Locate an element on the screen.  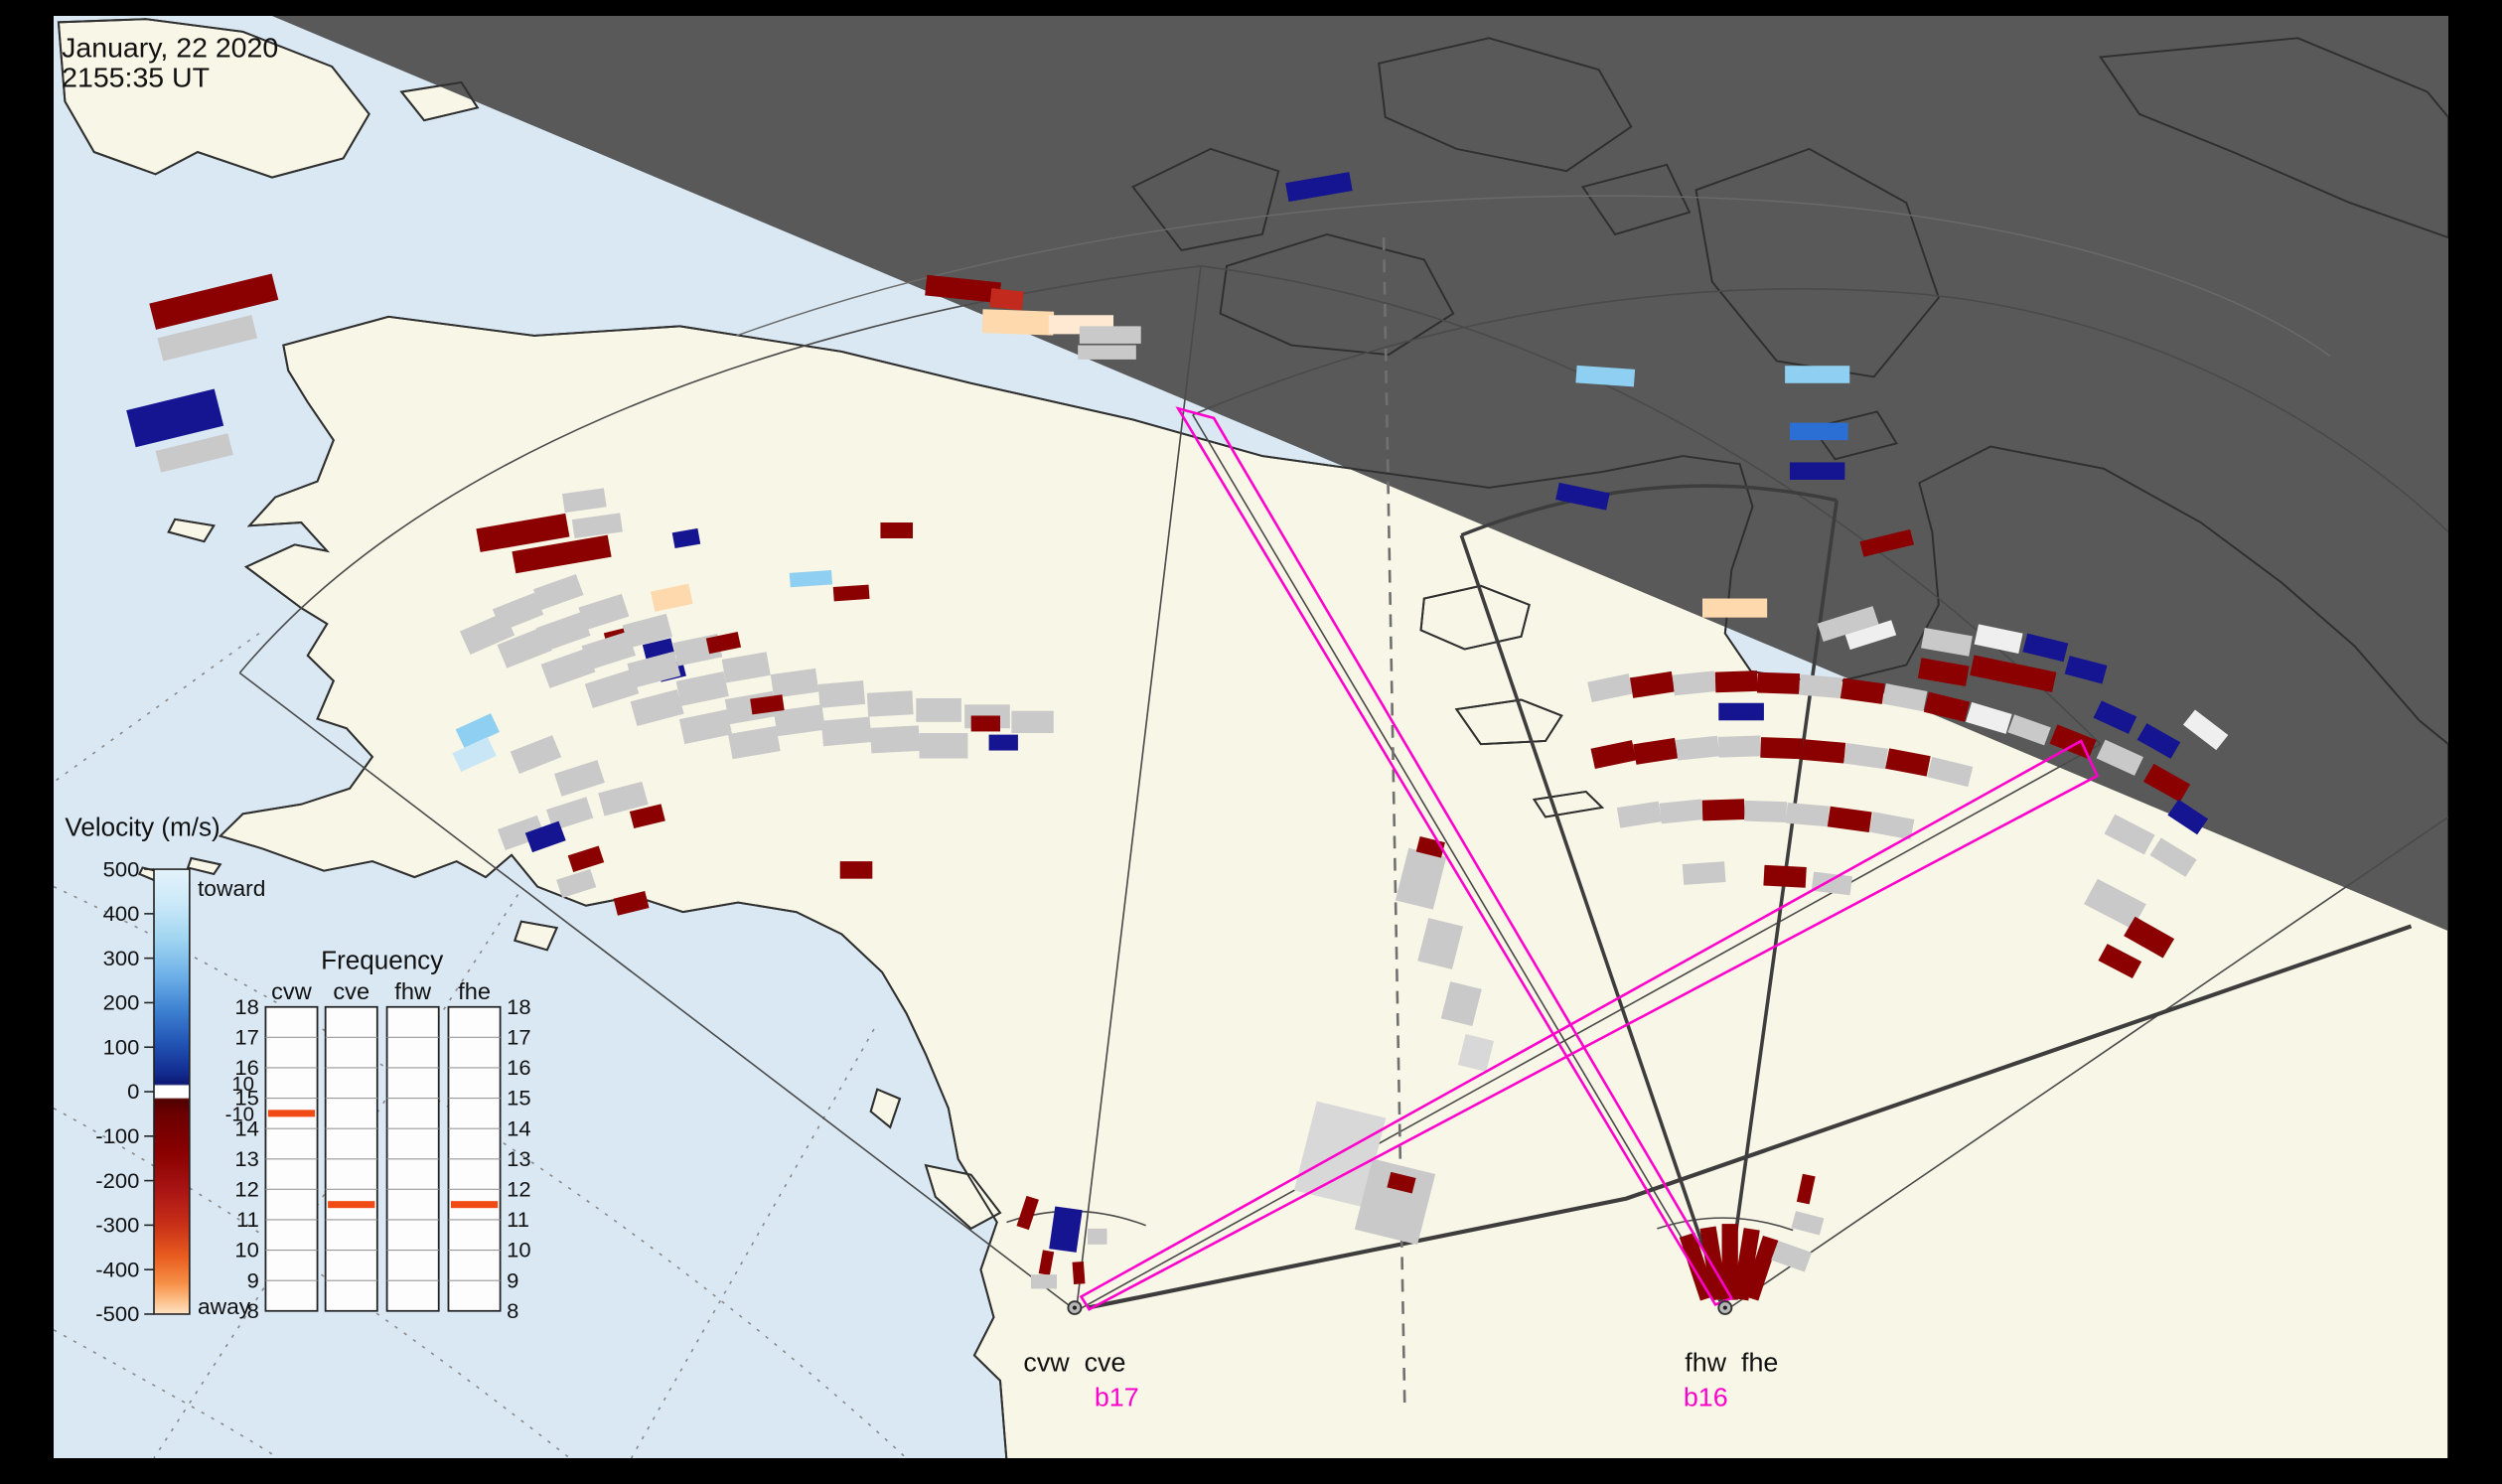
colorbar-tick-label: 400 is located at coordinates (122, 913).